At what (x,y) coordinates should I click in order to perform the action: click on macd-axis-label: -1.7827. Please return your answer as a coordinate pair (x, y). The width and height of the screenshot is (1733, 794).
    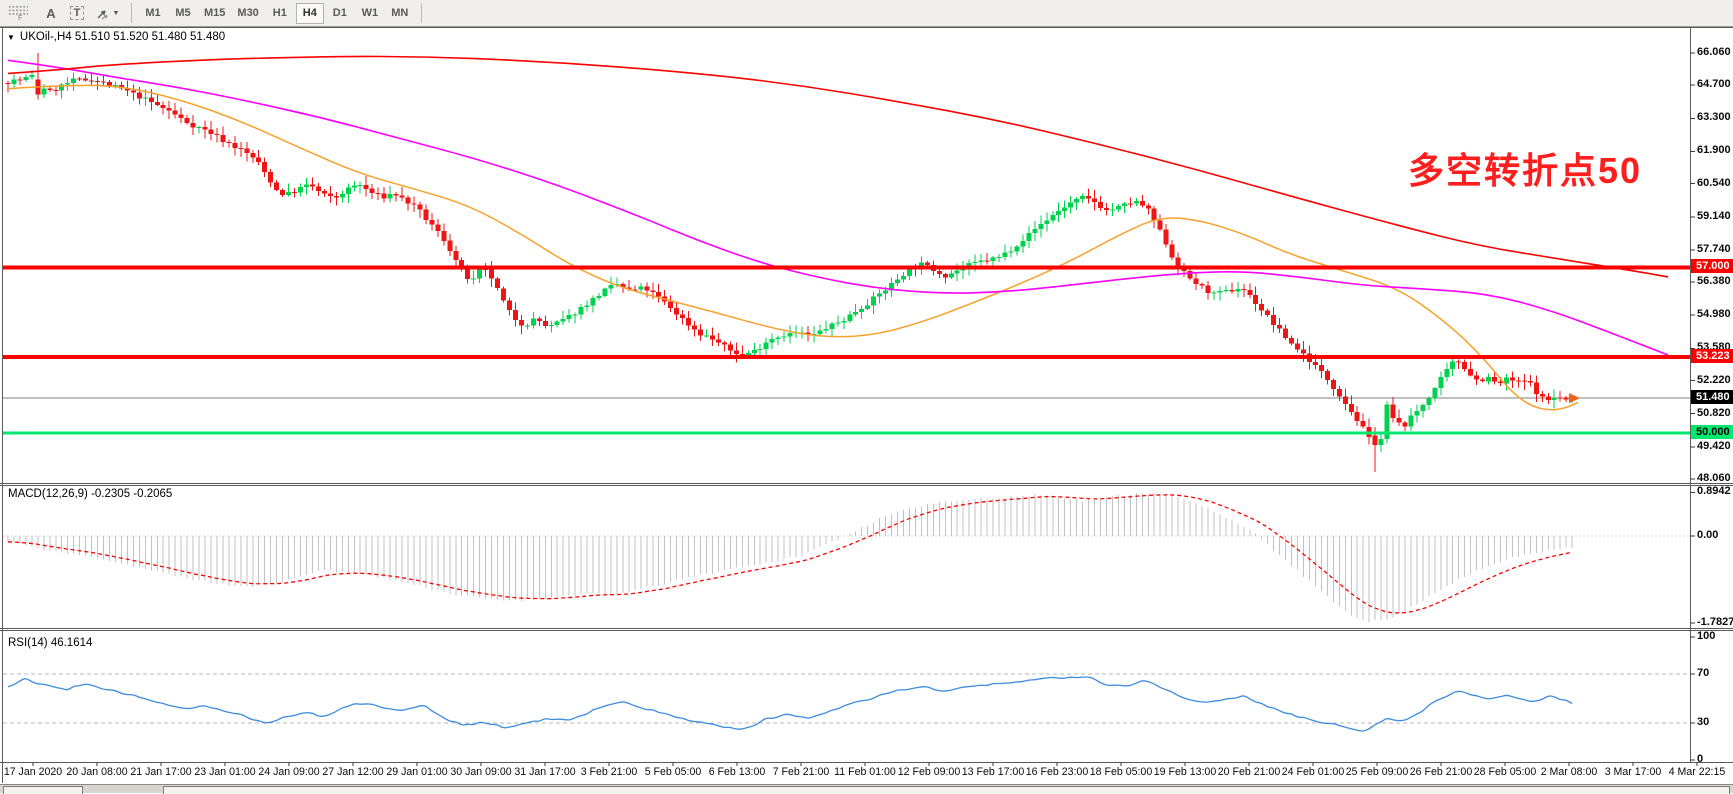
    Looking at the image, I should click on (1715, 621).